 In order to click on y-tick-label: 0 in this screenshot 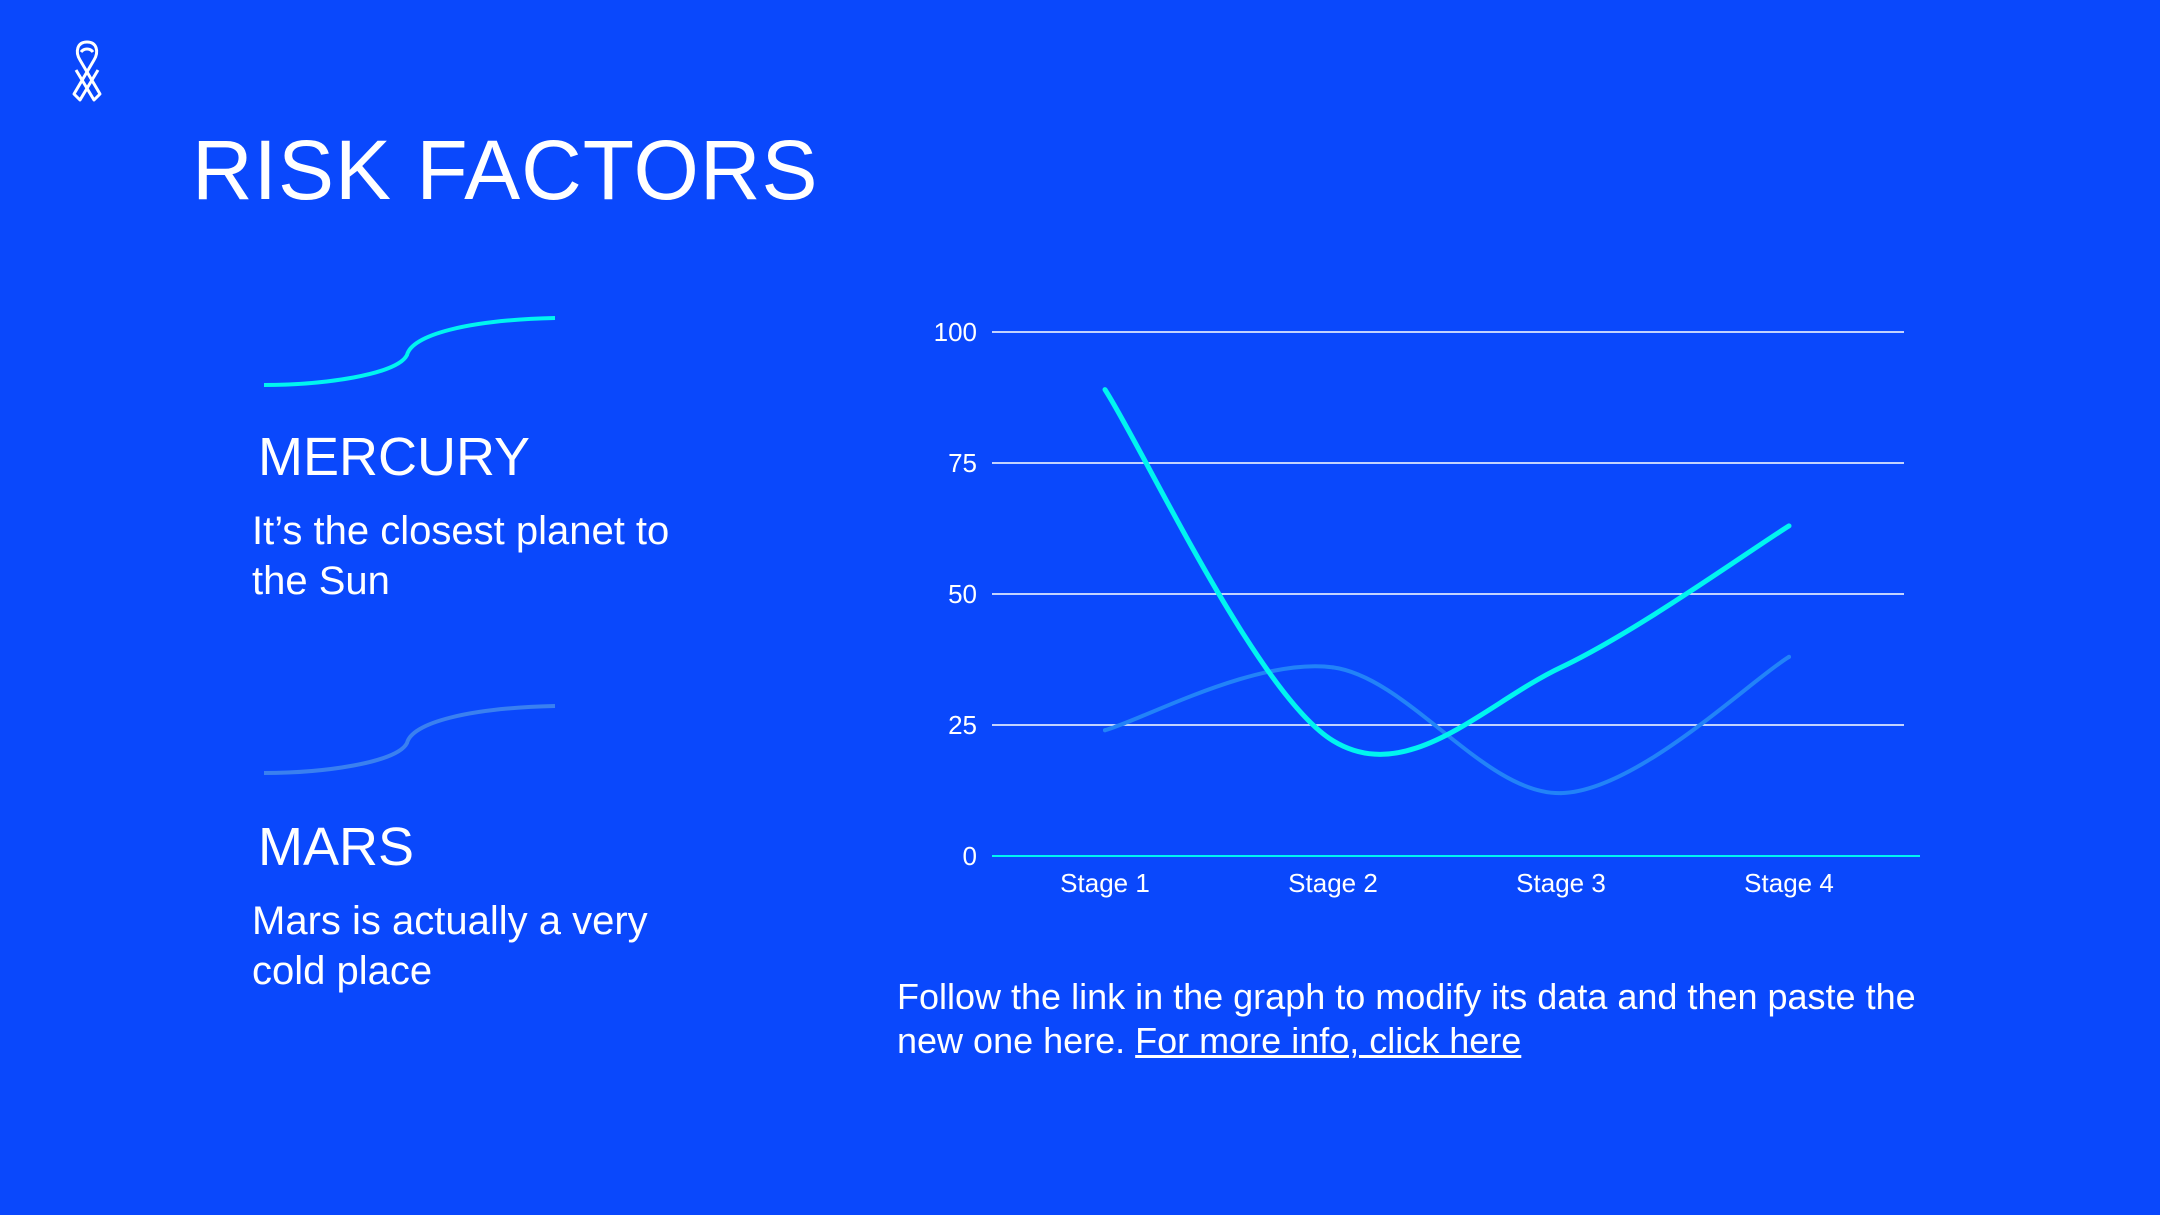, I will do `click(970, 856)`.